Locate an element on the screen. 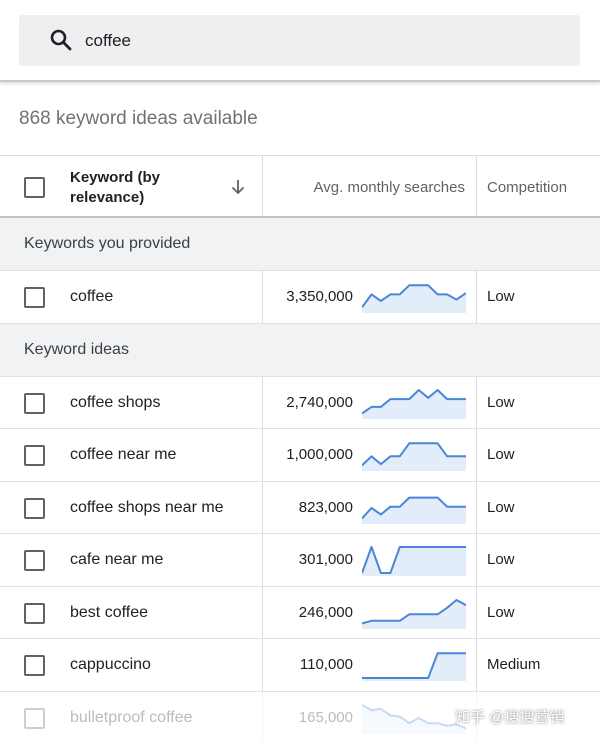 This screenshot has height=741, width=600. table-row: coffee near me 1,000,000 Low is located at coordinates (300, 455).